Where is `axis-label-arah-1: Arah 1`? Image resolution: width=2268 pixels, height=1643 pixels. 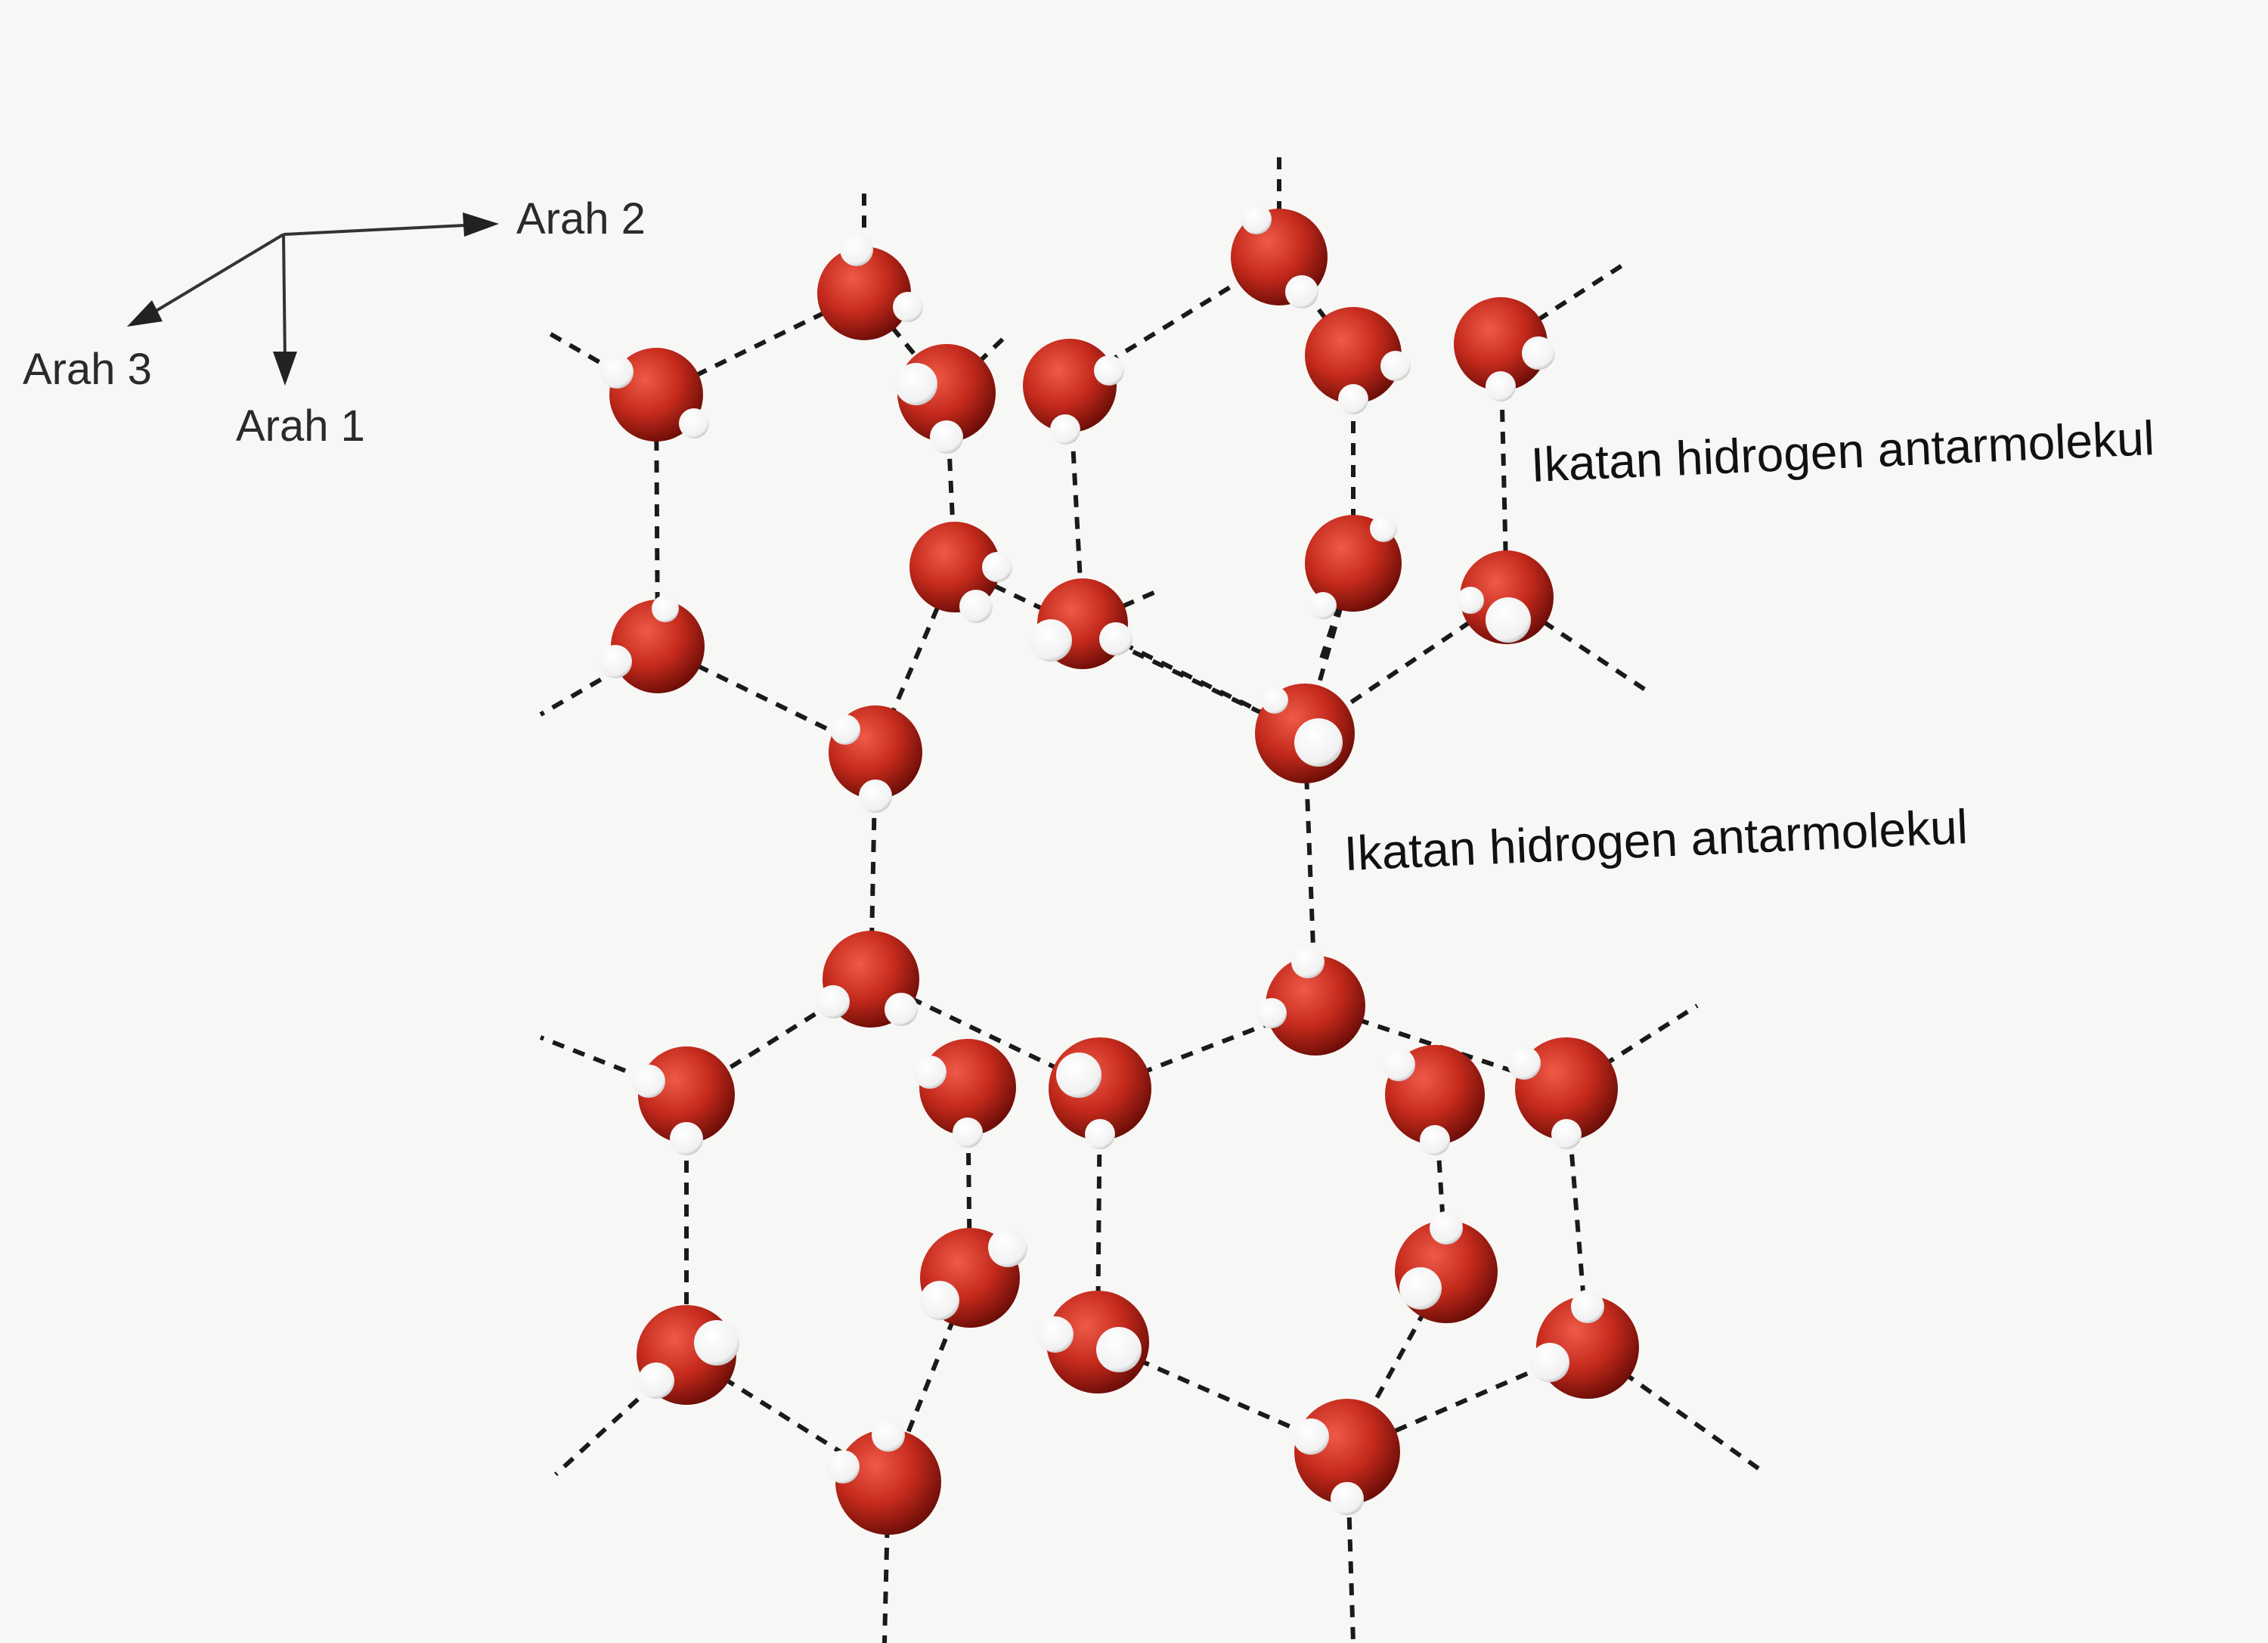 axis-label-arah-1: Arah 1 is located at coordinates (300, 426).